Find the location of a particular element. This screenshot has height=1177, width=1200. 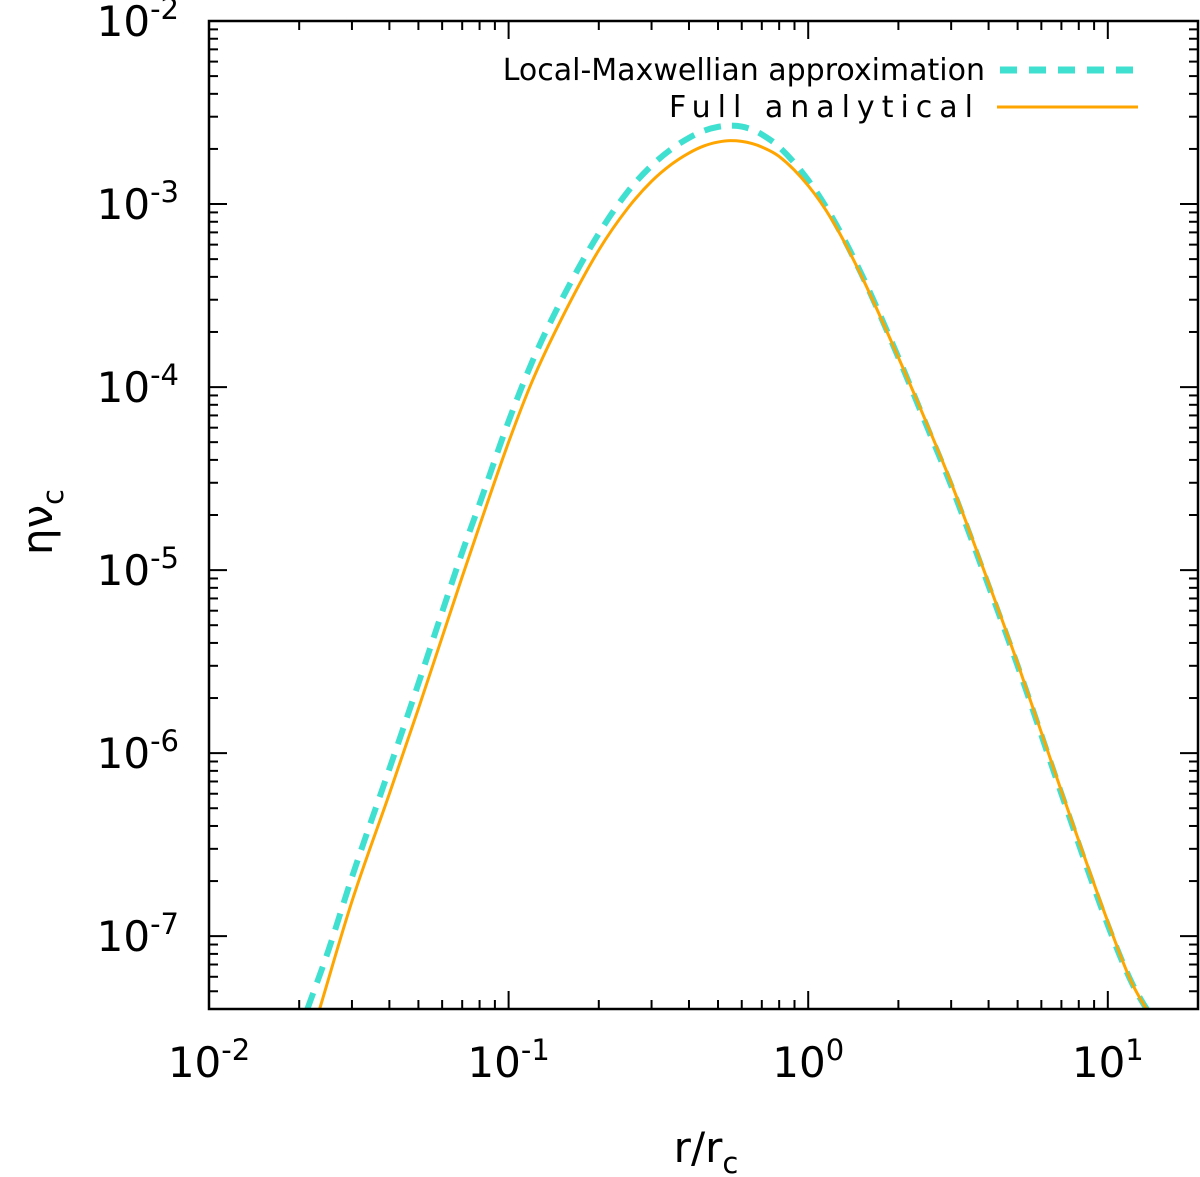

y-axis-title-main: ην is located at coordinates (37, 530).